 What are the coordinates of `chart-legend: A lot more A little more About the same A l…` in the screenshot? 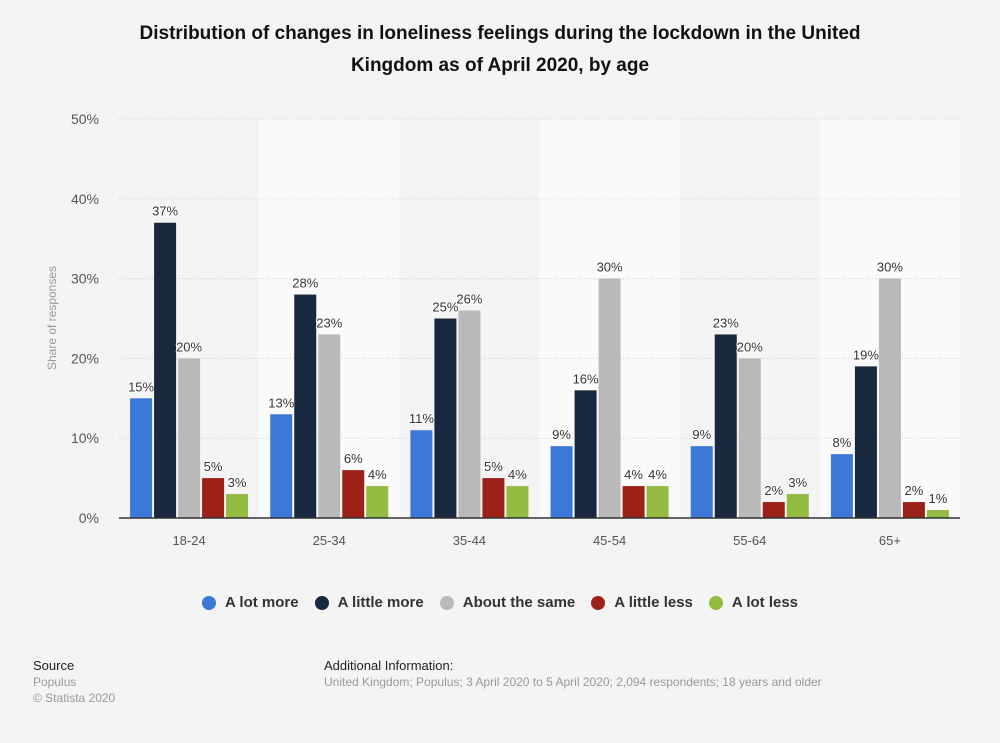 It's located at (500, 602).